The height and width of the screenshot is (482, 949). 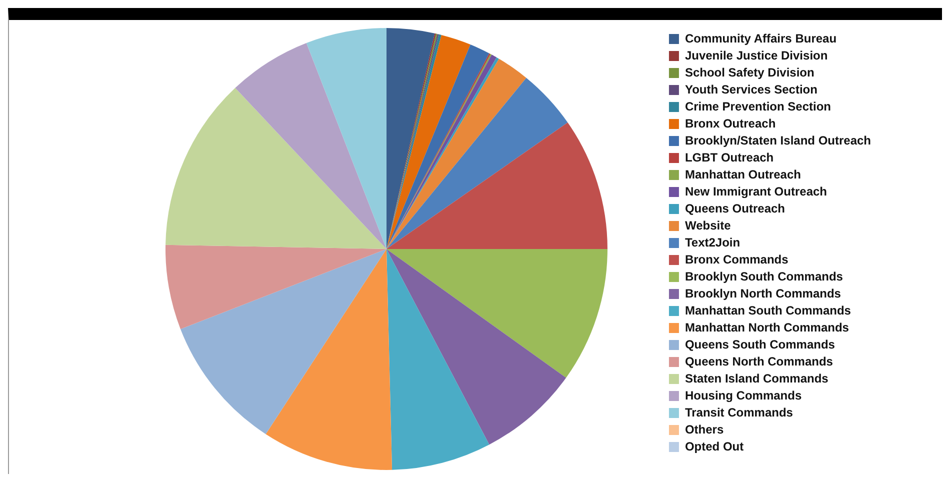 What do you see at coordinates (708, 225) in the screenshot?
I see `legend-label: Website` at bounding box center [708, 225].